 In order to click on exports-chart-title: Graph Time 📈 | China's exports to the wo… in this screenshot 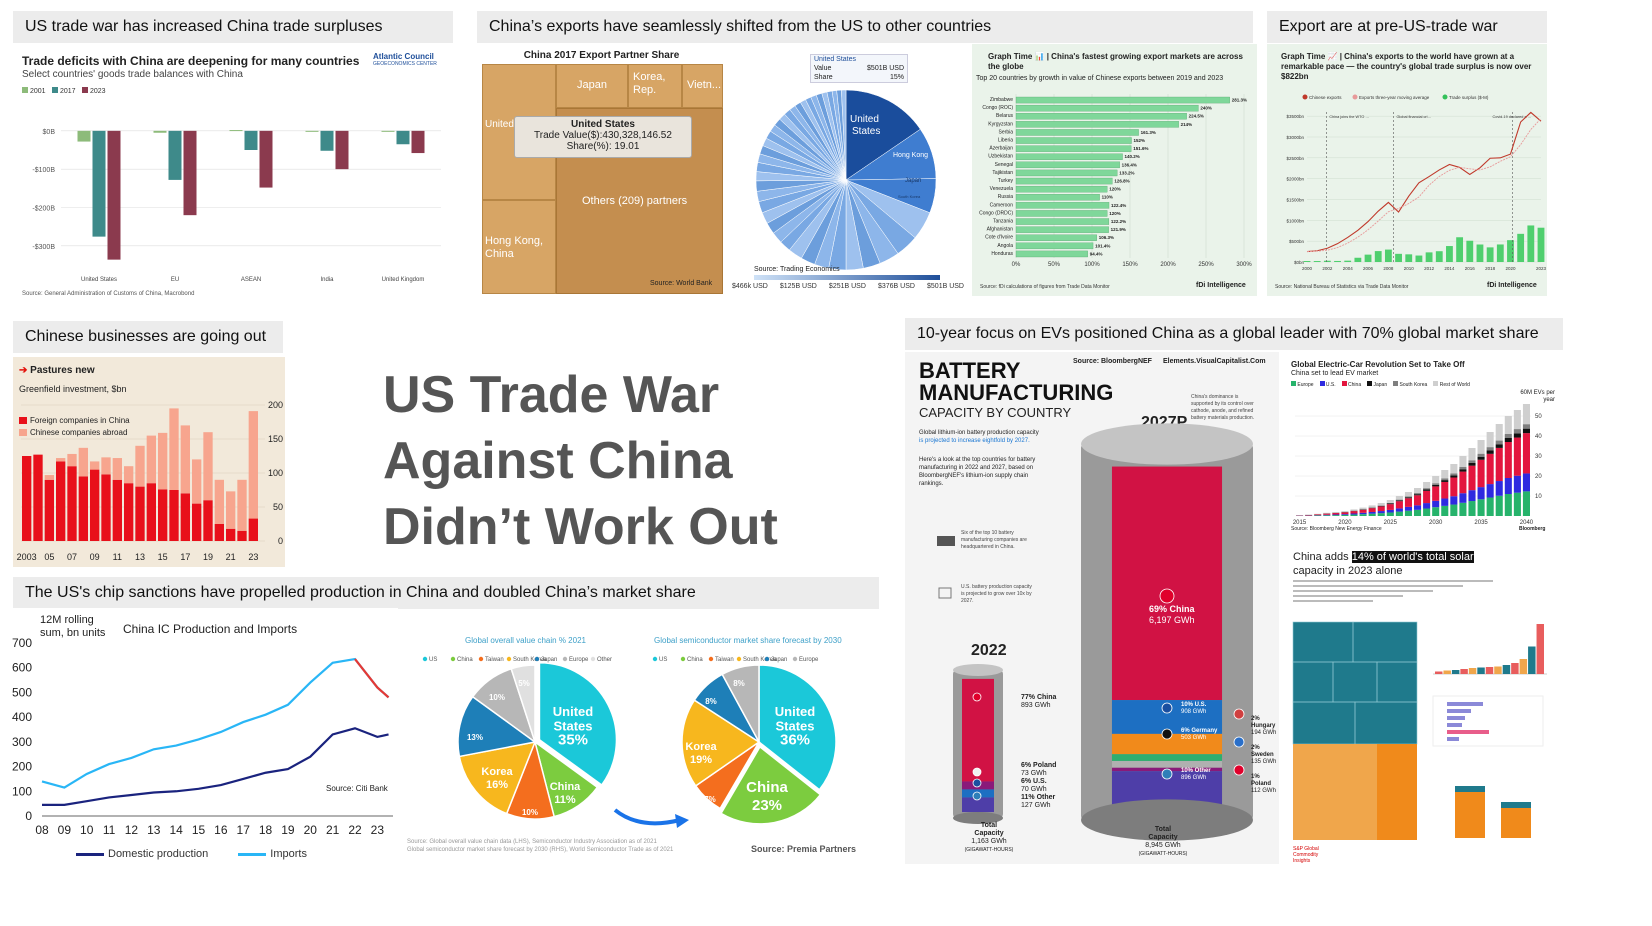, I will do `click(1406, 66)`.